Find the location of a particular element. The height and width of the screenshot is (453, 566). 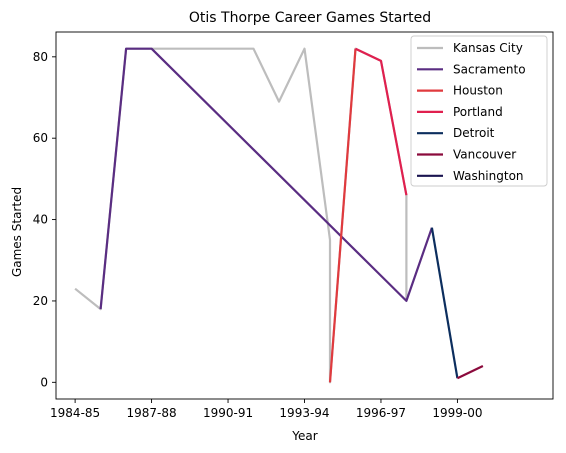

x-tick-label: 1993-94 is located at coordinates (304, 413).